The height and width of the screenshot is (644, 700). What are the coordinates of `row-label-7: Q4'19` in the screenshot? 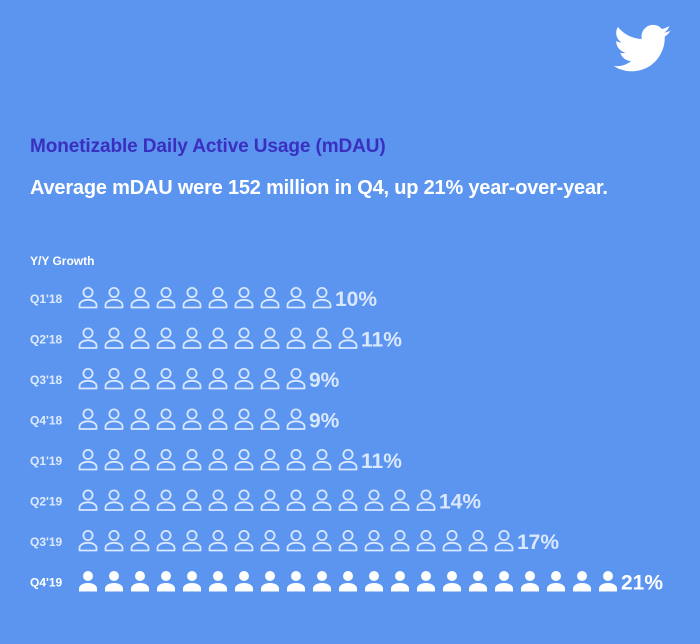 It's located at (46, 583).